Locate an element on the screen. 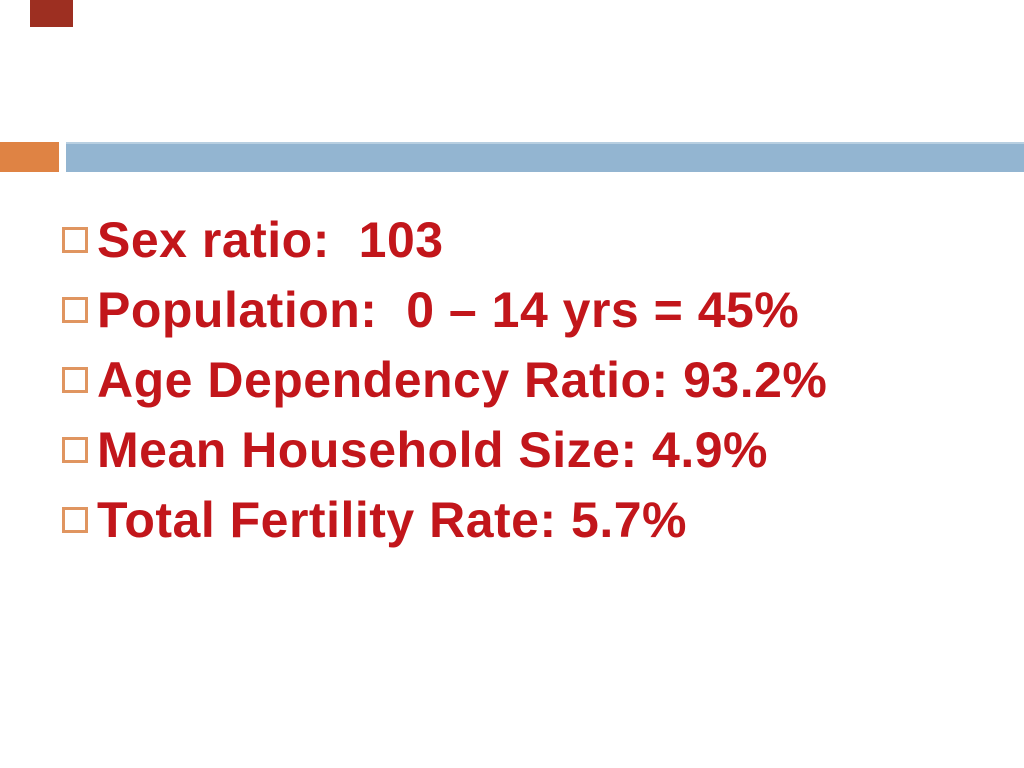  bullet-item: Total Fertility Rate: 5.7% is located at coordinates (444, 520).